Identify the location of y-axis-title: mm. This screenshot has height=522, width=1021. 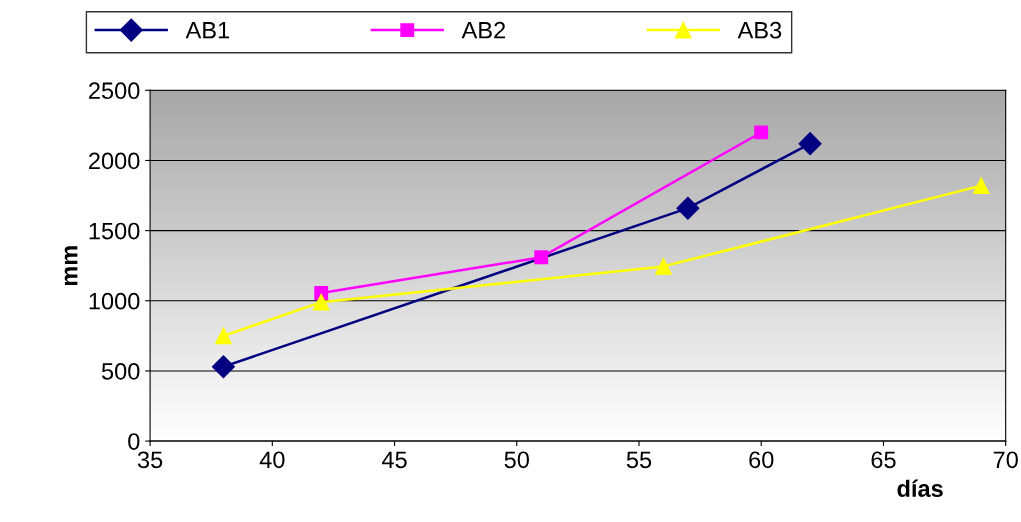
(71, 266).